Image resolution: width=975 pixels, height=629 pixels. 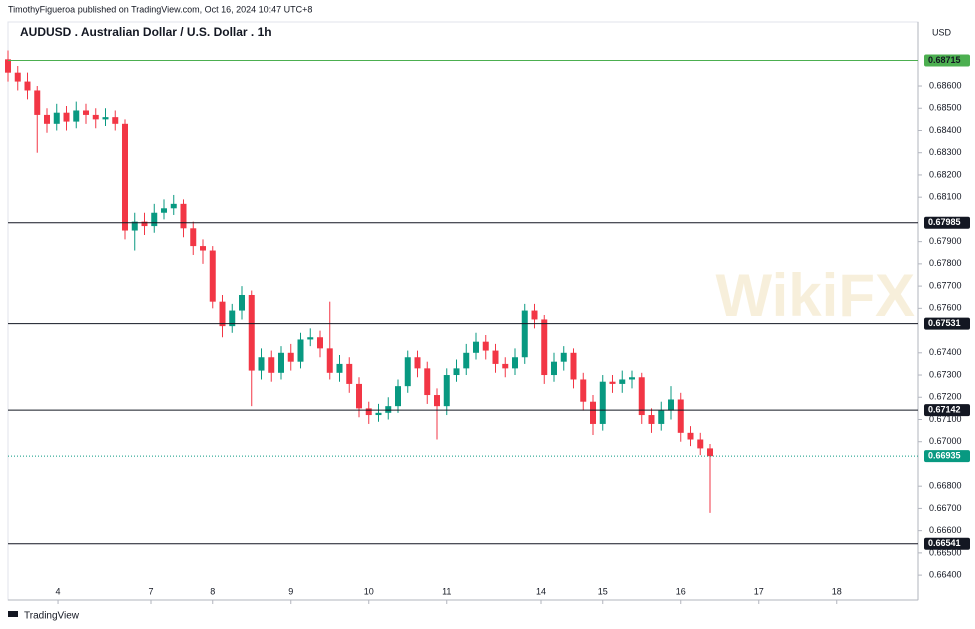 I want to click on level-label: 0.66541, so click(x=944, y=543).